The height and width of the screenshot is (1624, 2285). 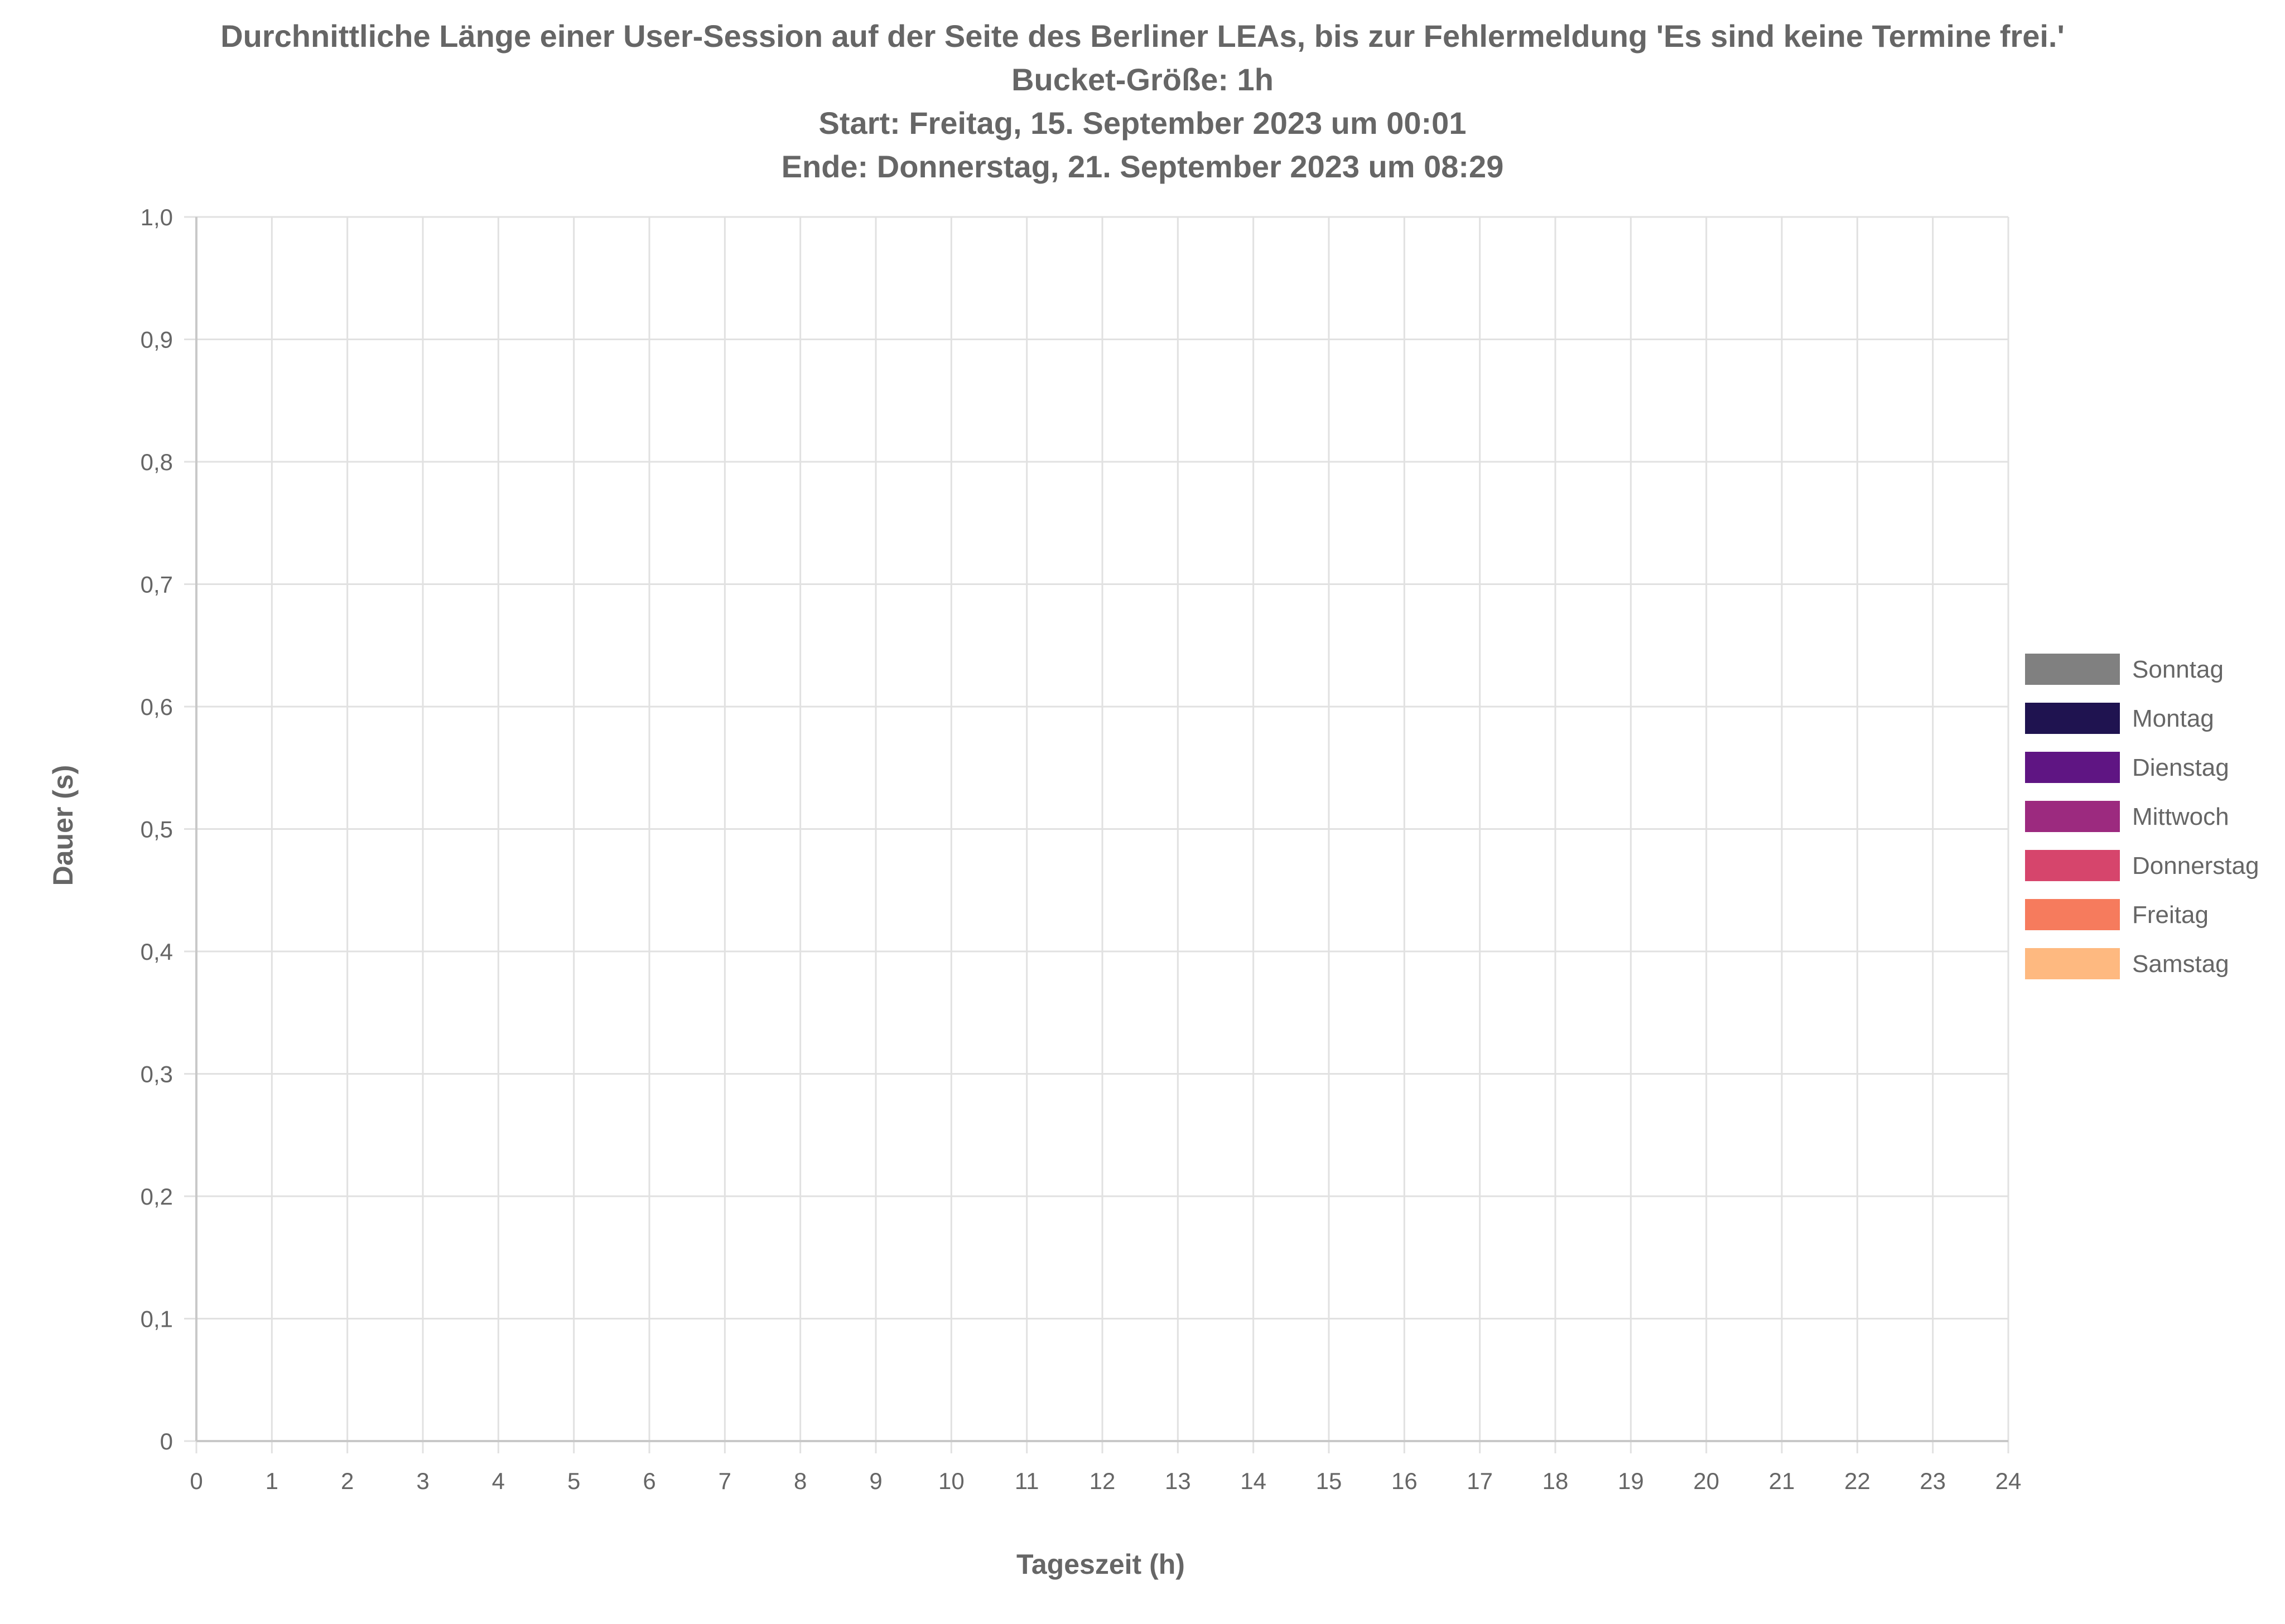 I want to click on y-tick-label: 0,8, so click(x=157, y=462).